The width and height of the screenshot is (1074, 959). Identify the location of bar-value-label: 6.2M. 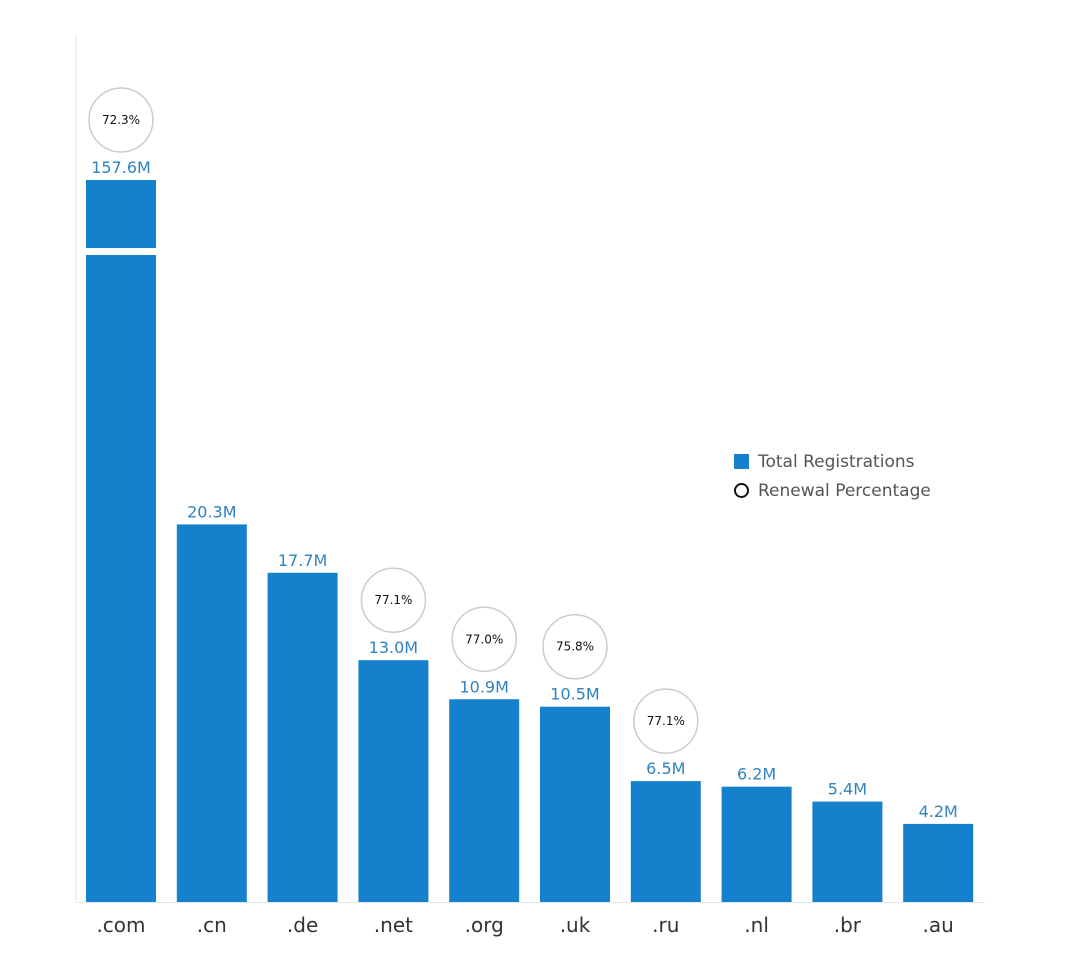
(756, 774).